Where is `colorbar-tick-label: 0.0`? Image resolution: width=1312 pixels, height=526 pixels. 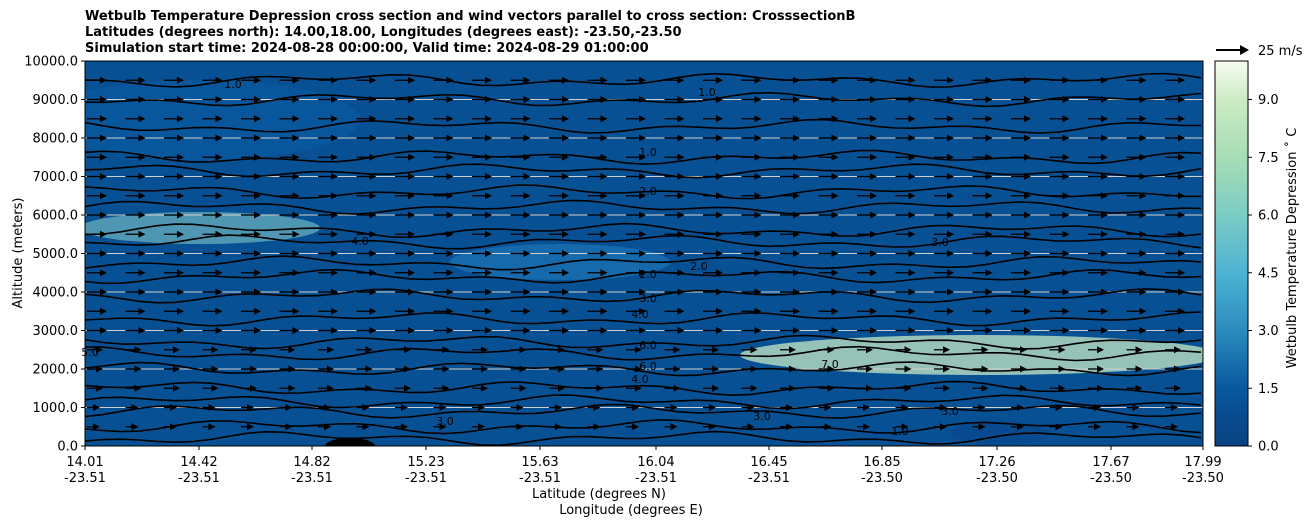 colorbar-tick-label: 0.0 is located at coordinates (1268, 447).